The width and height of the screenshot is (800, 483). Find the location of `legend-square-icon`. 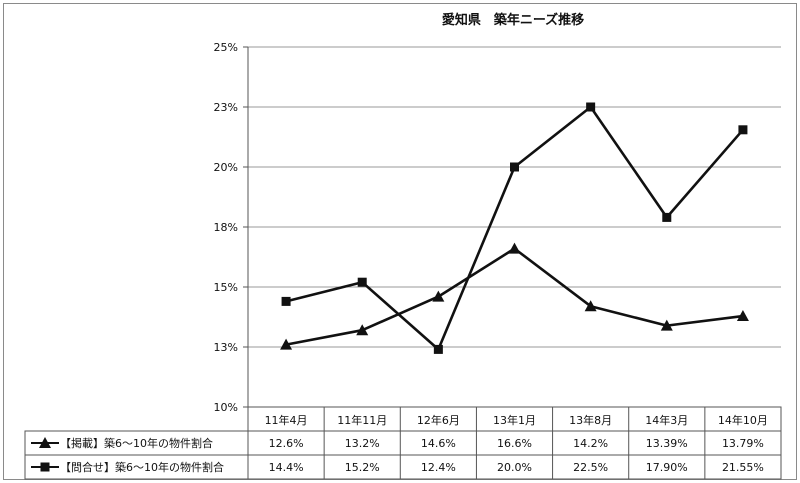

legend-square-icon is located at coordinates (45, 467).